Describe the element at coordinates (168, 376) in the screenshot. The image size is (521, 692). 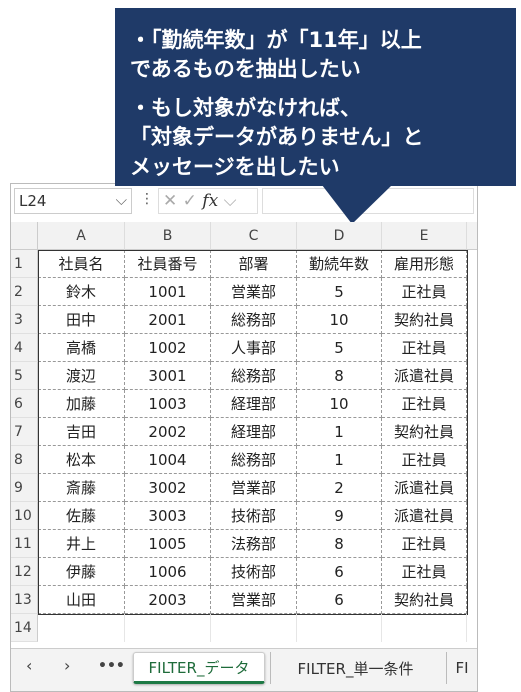
I see `cell: 3001` at that location.